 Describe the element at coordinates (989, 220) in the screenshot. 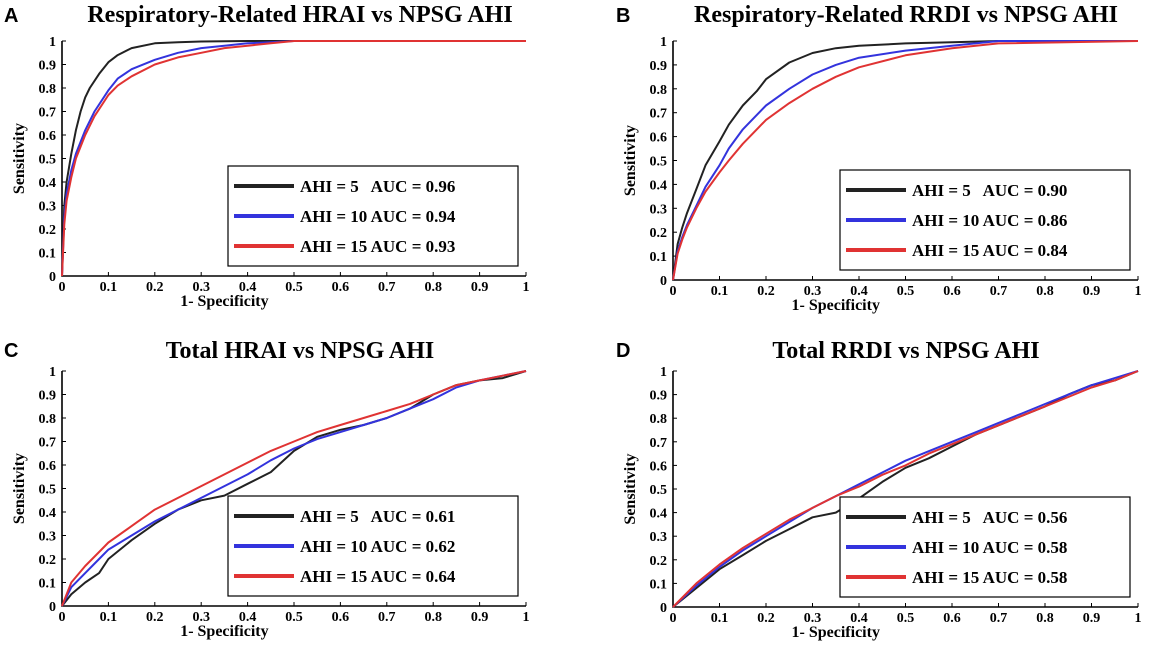

I see `legend-label-series-2: AHI = 10 AUC = 0.86` at that location.